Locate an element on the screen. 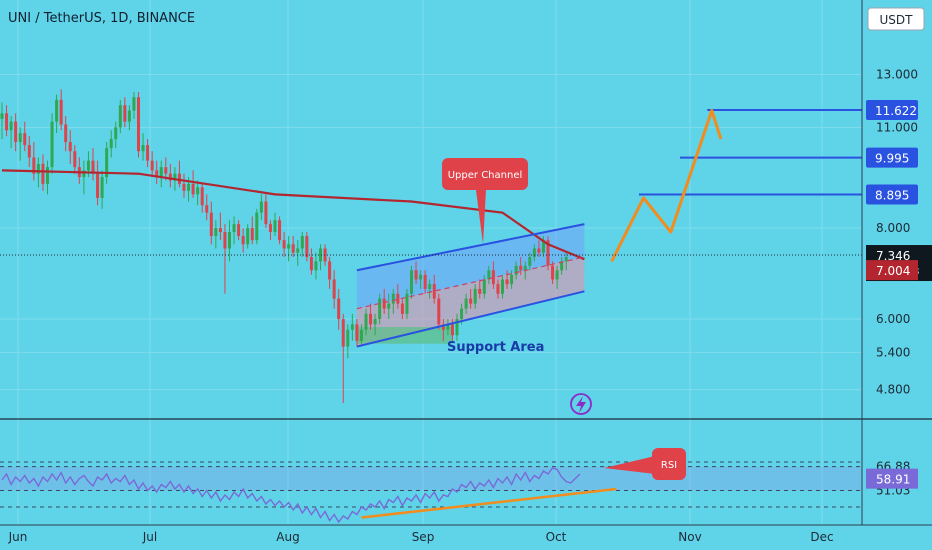 This screenshot has height=550, width=932. time-axis: Jun Jul Aug Sep Oct Nov Dec is located at coordinates (466, 534).